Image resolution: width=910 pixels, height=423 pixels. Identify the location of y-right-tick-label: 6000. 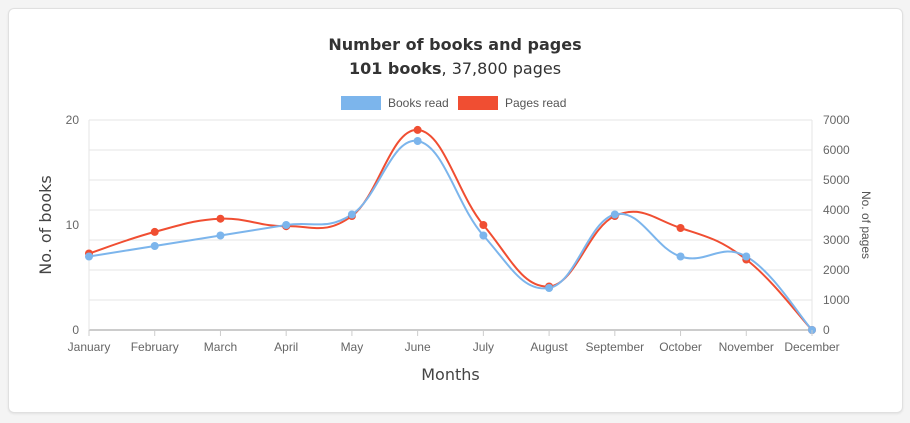
(836, 150).